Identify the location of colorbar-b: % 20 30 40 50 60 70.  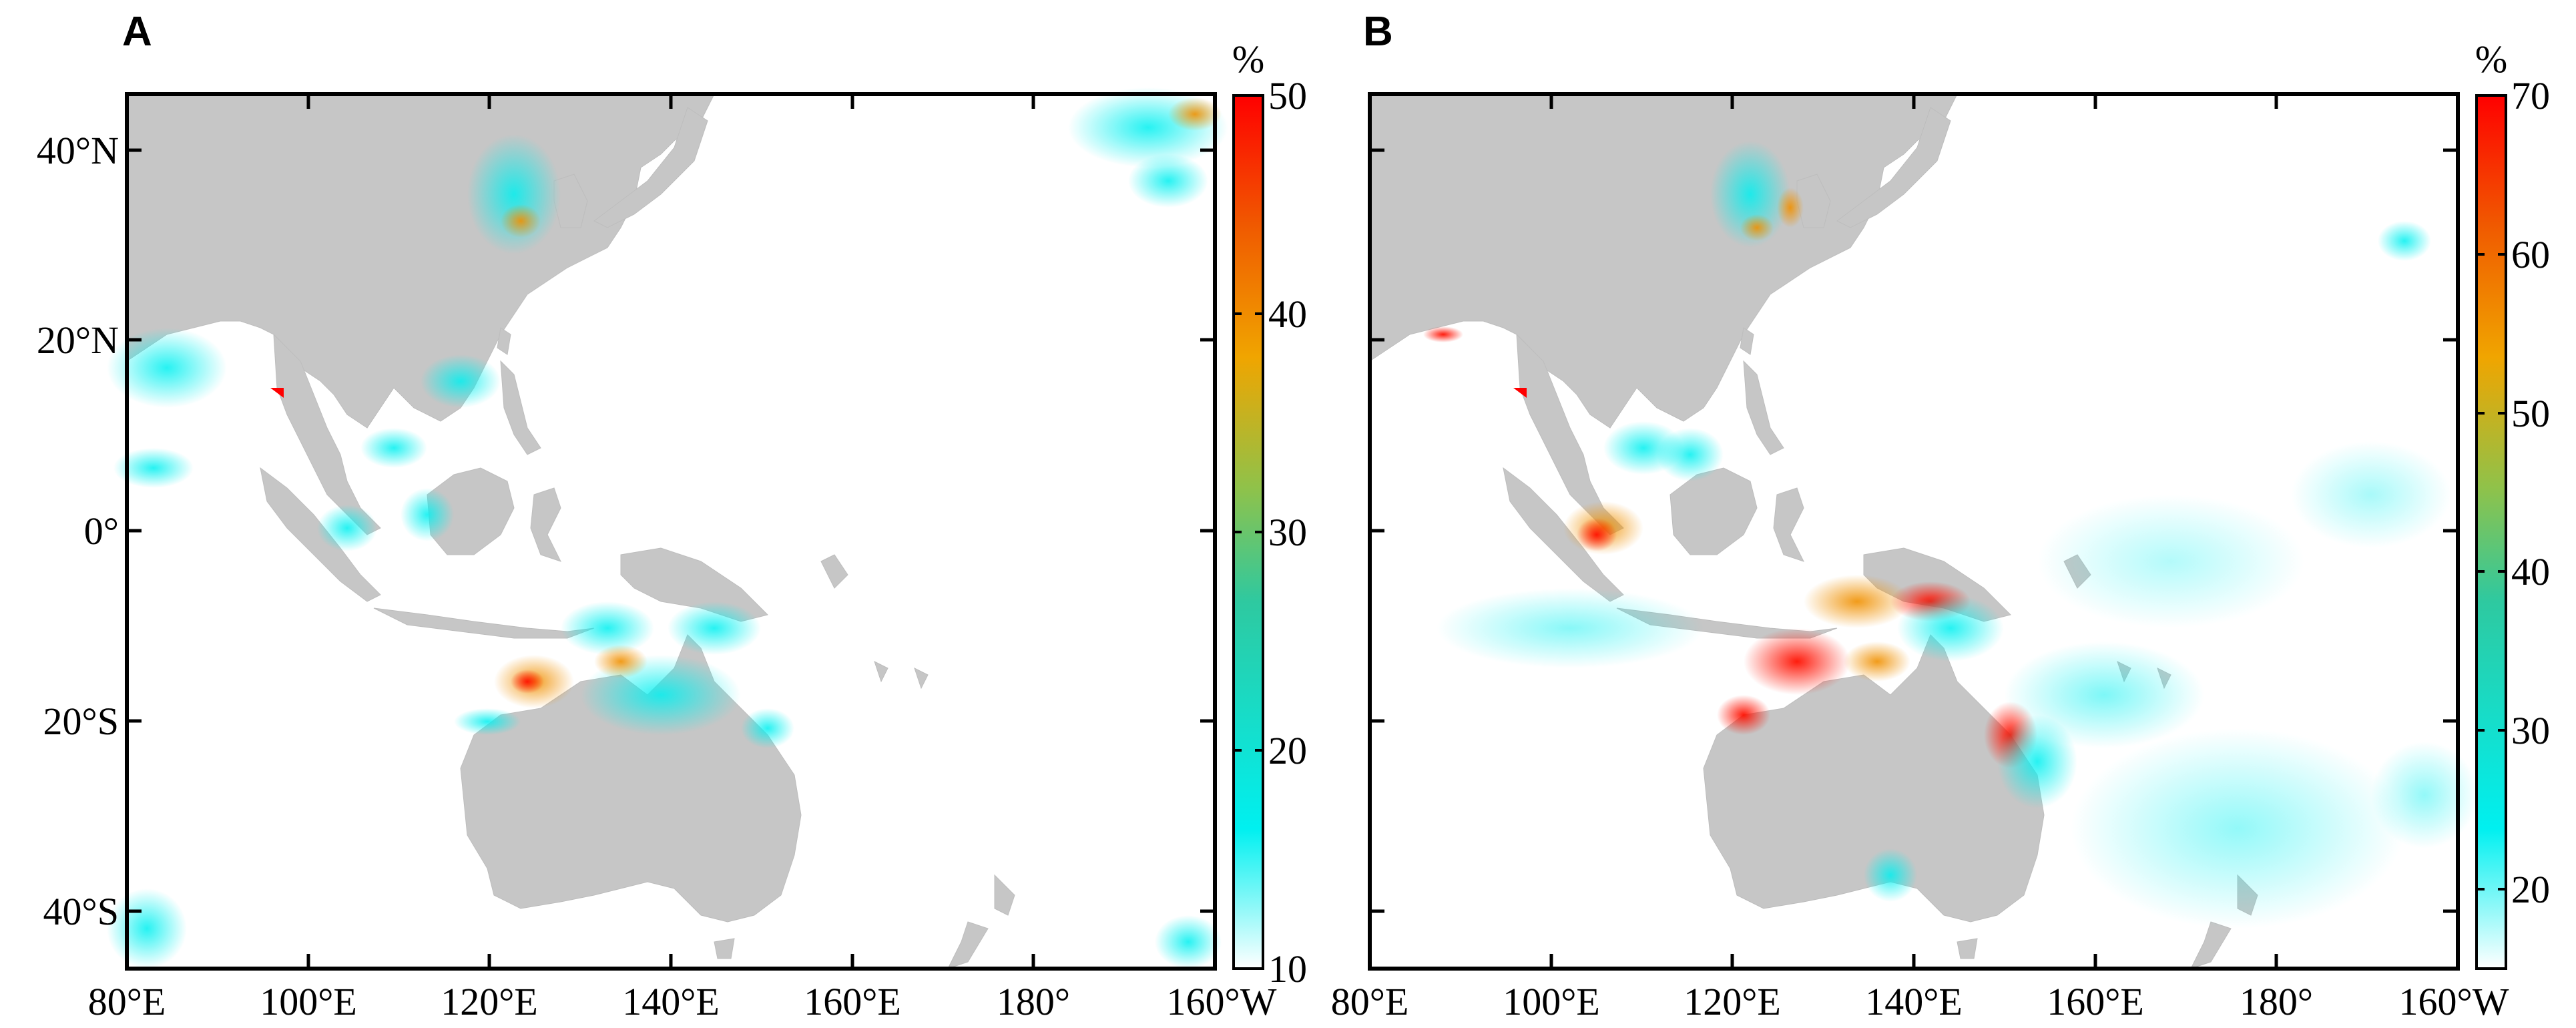
(2512, 503).